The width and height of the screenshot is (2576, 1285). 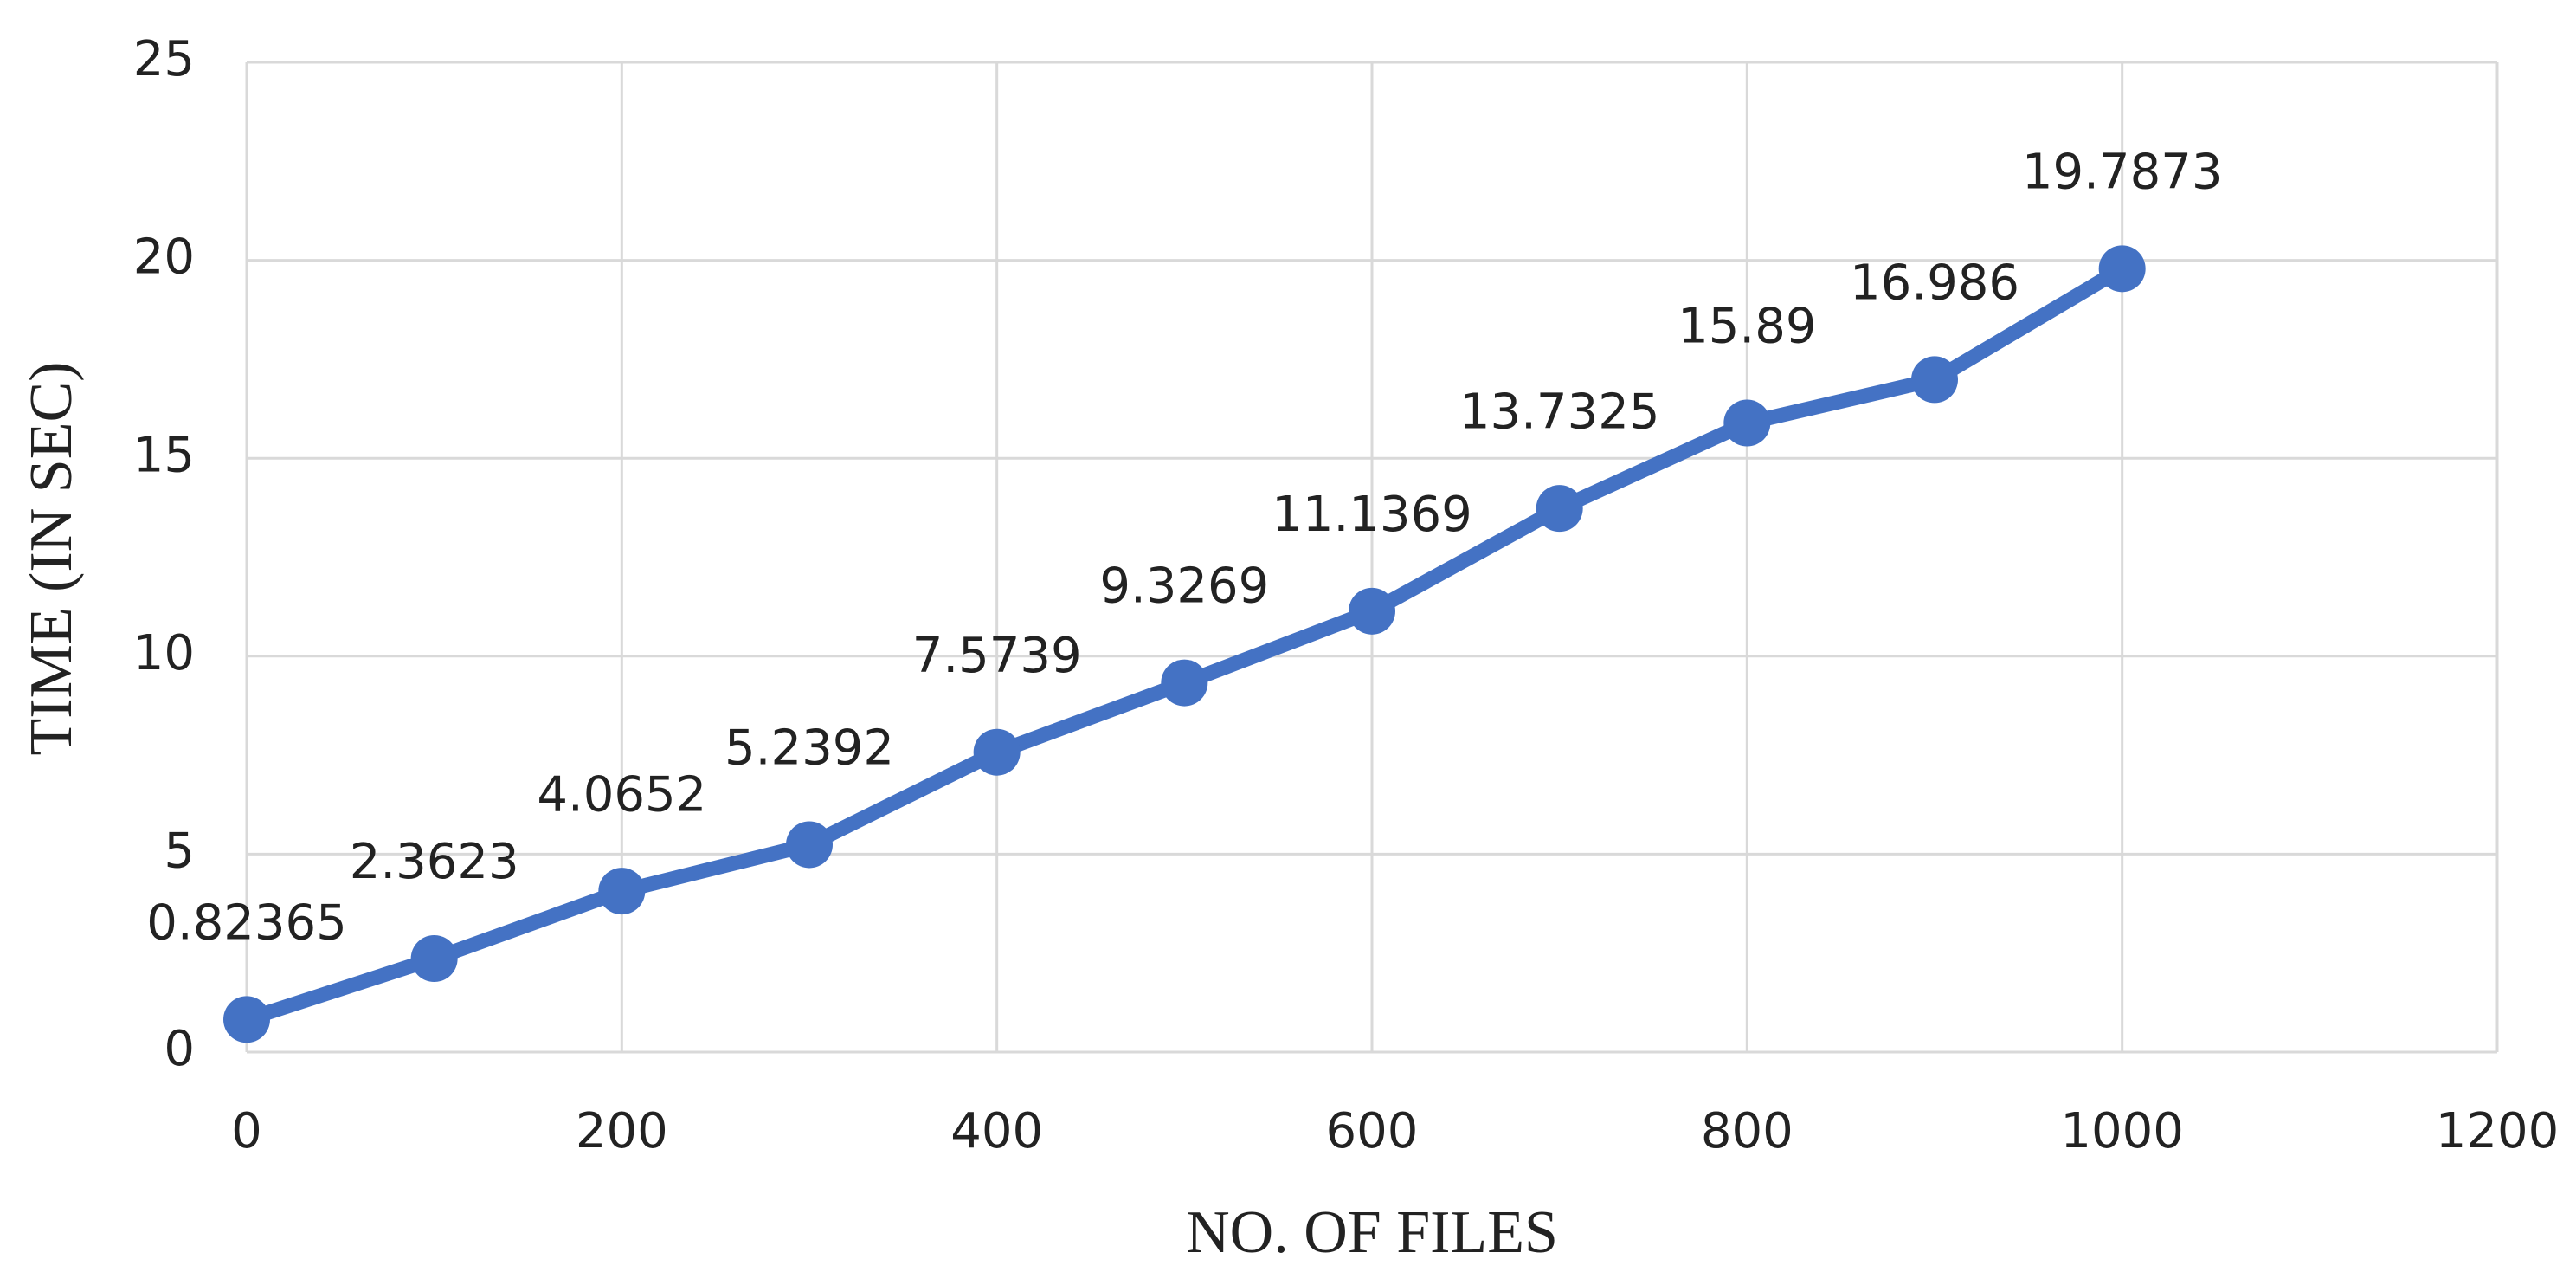 I want to click on x-tick-label: 1000, so click(x=2122, y=1131).